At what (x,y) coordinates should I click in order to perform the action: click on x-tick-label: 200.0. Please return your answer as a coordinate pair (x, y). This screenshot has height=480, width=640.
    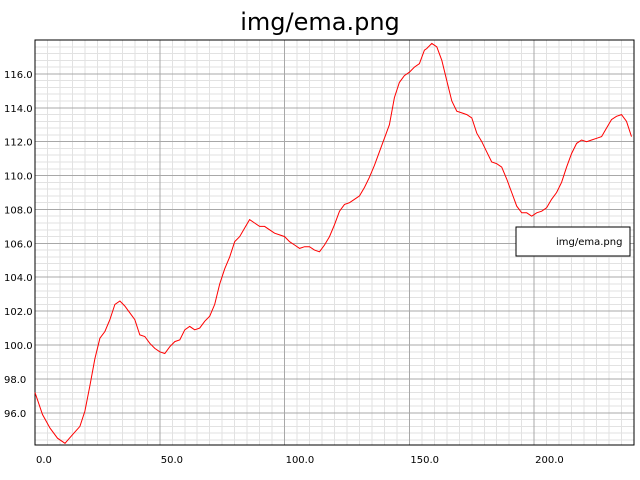
    Looking at the image, I should click on (549, 460).